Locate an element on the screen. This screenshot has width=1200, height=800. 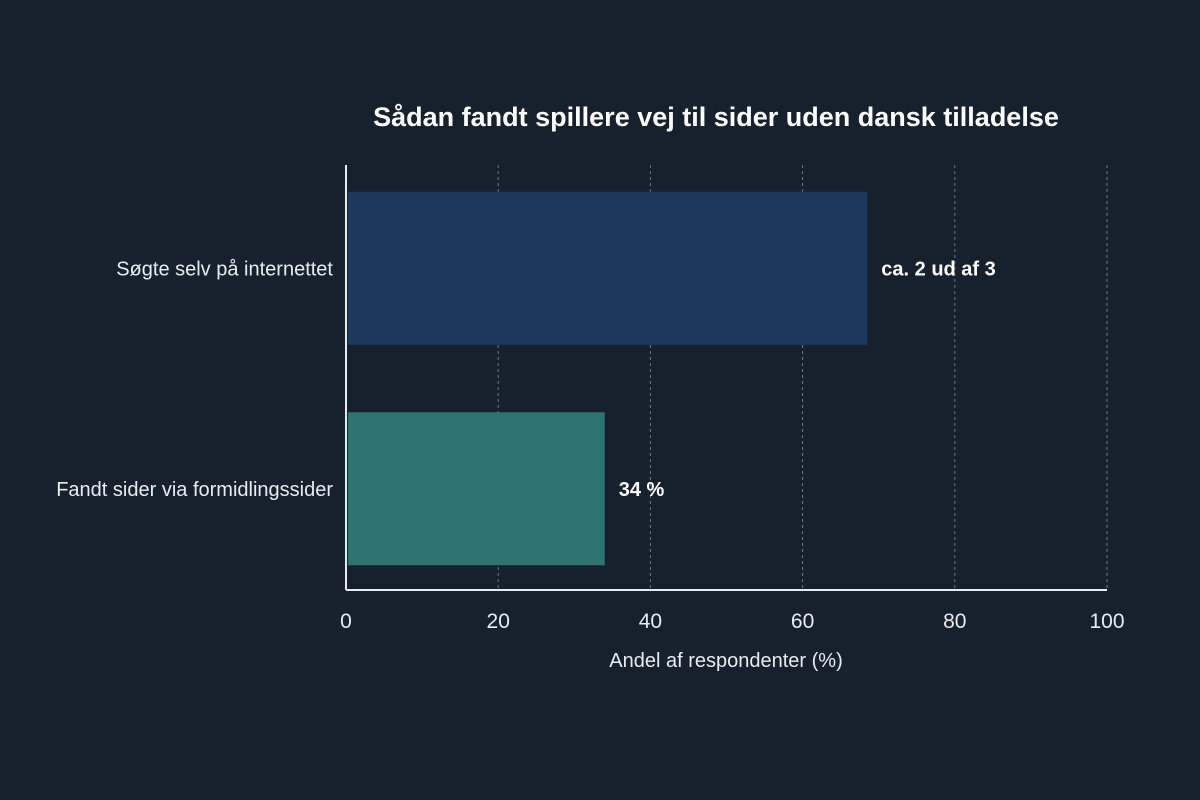
category-label: Fandt sider via formidlingssider is located at coordinates (194, 490).